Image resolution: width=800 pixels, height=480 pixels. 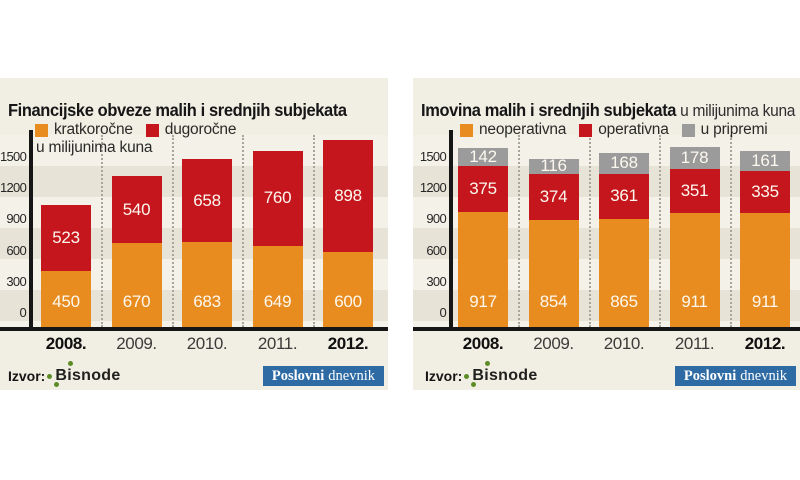 I want to click on bar-value-label: 450, so click(x=66, y=301).